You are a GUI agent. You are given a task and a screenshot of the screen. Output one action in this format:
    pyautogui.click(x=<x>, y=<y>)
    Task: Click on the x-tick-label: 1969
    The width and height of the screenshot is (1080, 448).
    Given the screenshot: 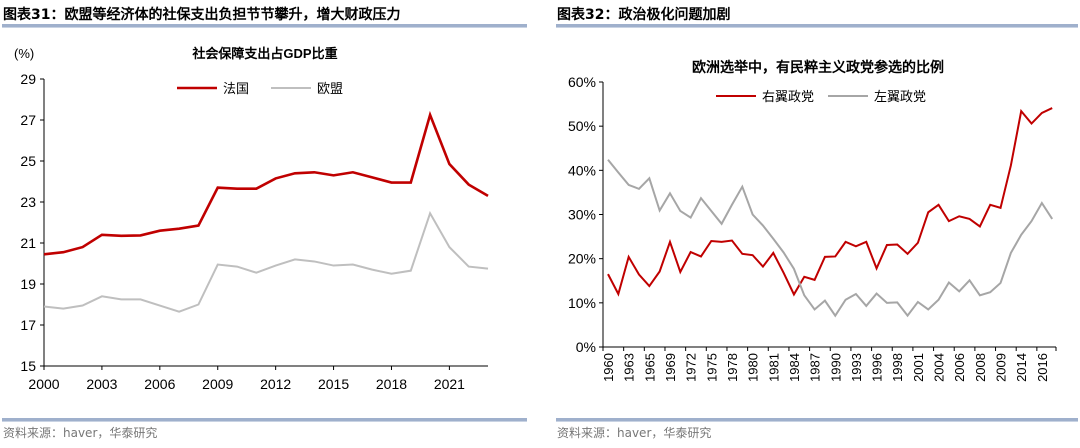 What is the action you would take?
    pyautogui.click(x=670, y=367)
    